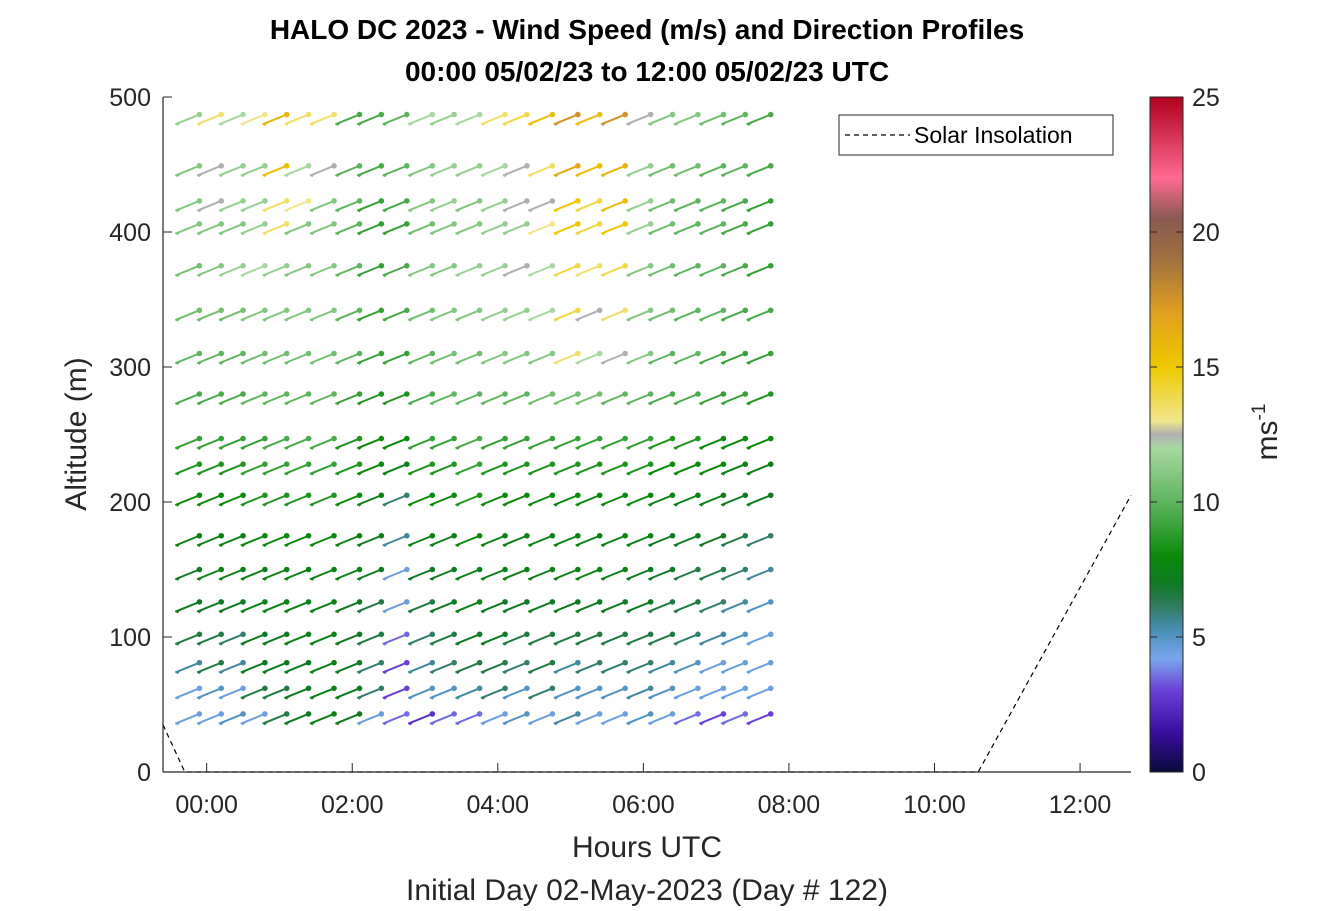 This screenshot has height=911, width=1343. I want to click on x-tick-label: 00:00, so click(206, 805).